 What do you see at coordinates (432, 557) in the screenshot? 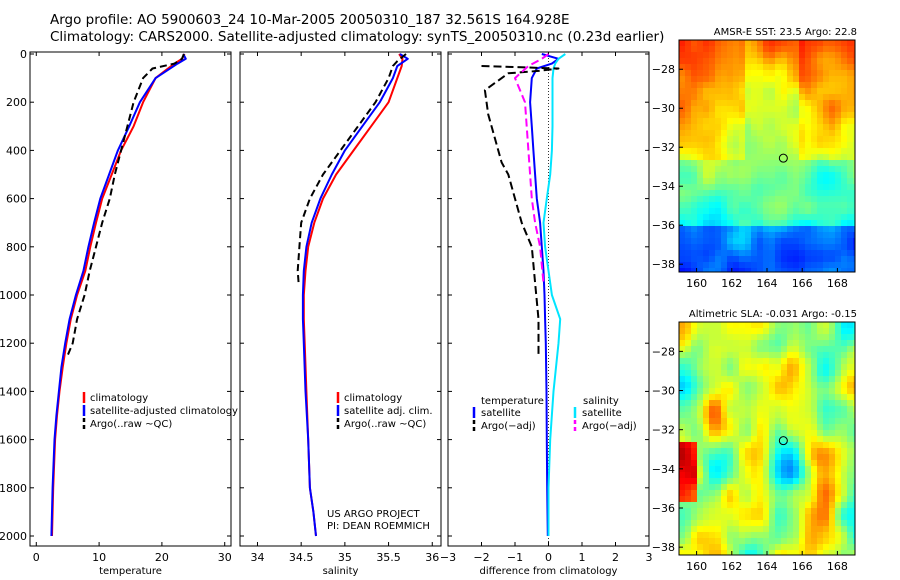
I see `salinity-xtick-label: 36` at bounding box center [432, 557].